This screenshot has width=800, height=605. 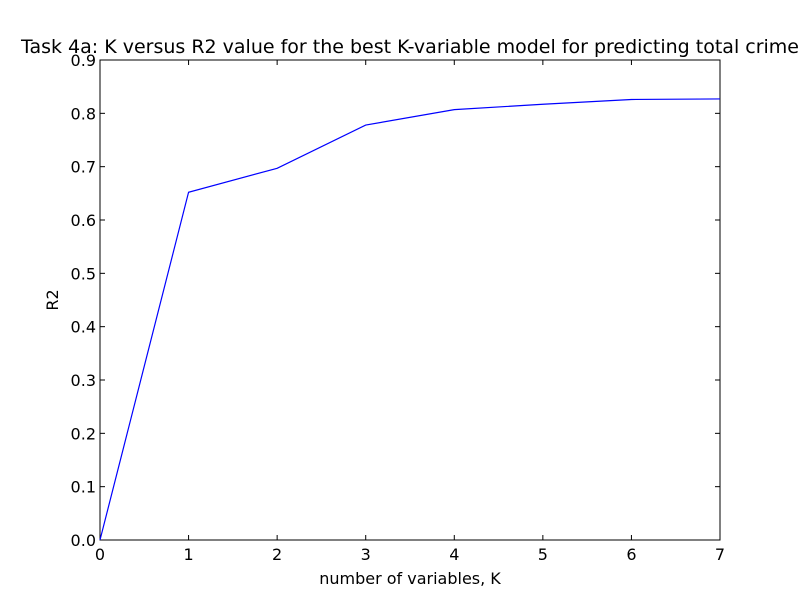 What do you see at coordinates (52, 299) in the screenshot?
I see `y-axis-label: R2` at bounding box center [52, 299].